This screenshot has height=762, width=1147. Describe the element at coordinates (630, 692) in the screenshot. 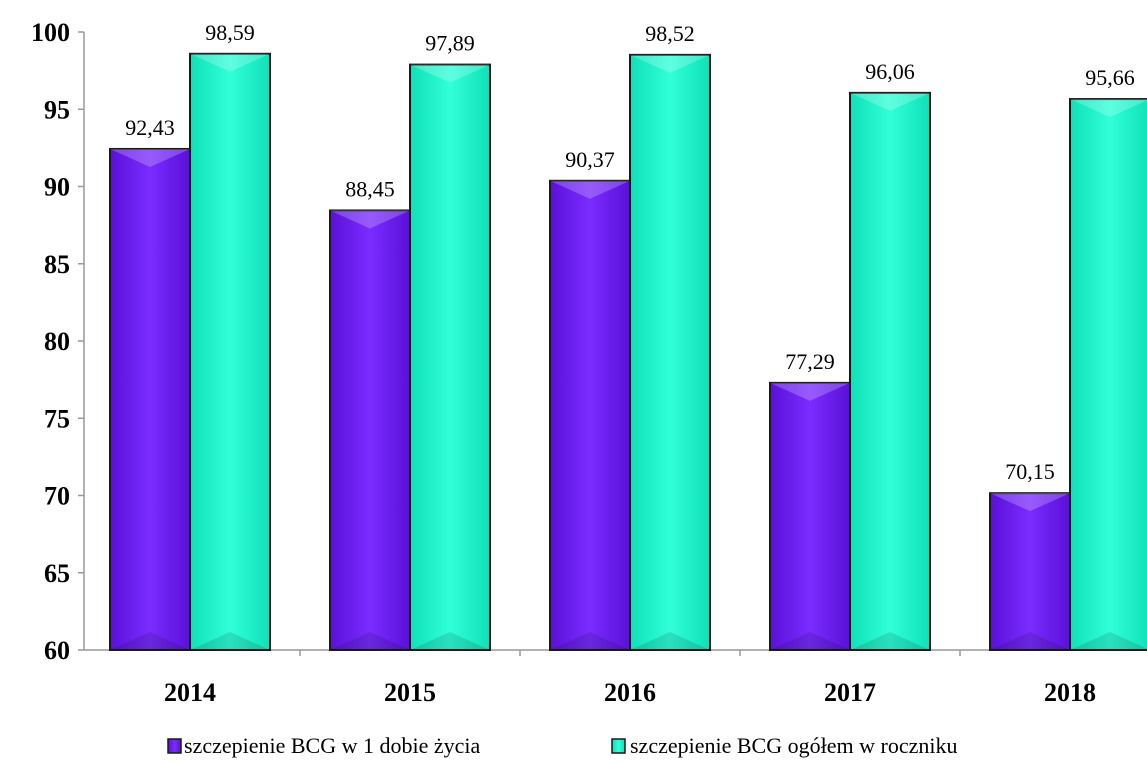

I see `x-tick-label: 2016` at that location.